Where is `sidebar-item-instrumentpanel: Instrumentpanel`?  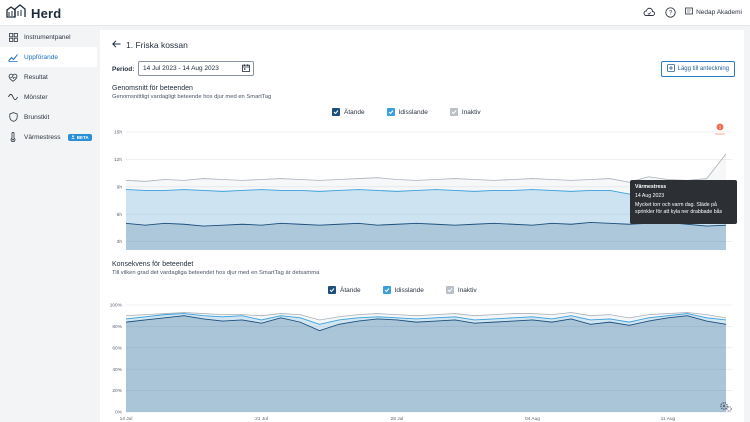
sidebar-item-instrumentpanel: Instrumentpanel is located at coordinates (48, 37).